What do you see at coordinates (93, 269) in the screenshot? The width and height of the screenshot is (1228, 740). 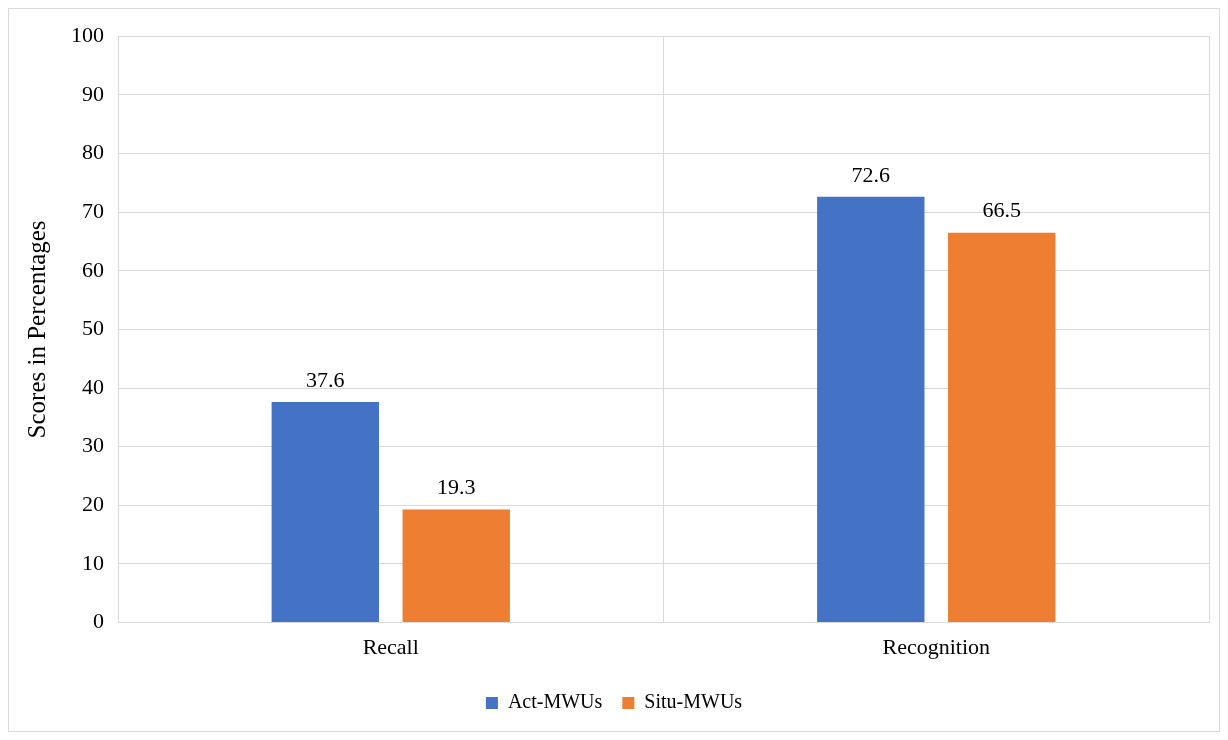 I see `y-tick-label: 60` at bounding box center [93, 269].